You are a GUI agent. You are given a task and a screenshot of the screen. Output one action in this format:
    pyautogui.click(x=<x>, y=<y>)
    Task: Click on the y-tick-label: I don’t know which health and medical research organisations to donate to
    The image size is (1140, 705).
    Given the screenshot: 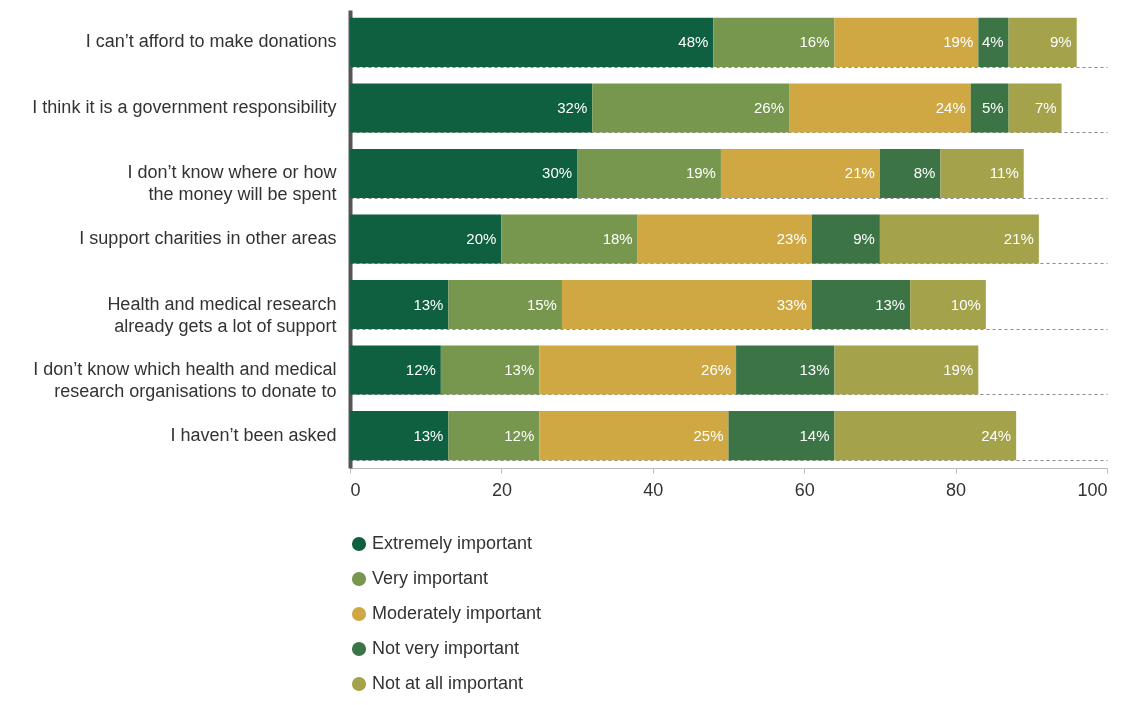 What is the action you would take?
    pyautogui.click(x=185, y=380)
    